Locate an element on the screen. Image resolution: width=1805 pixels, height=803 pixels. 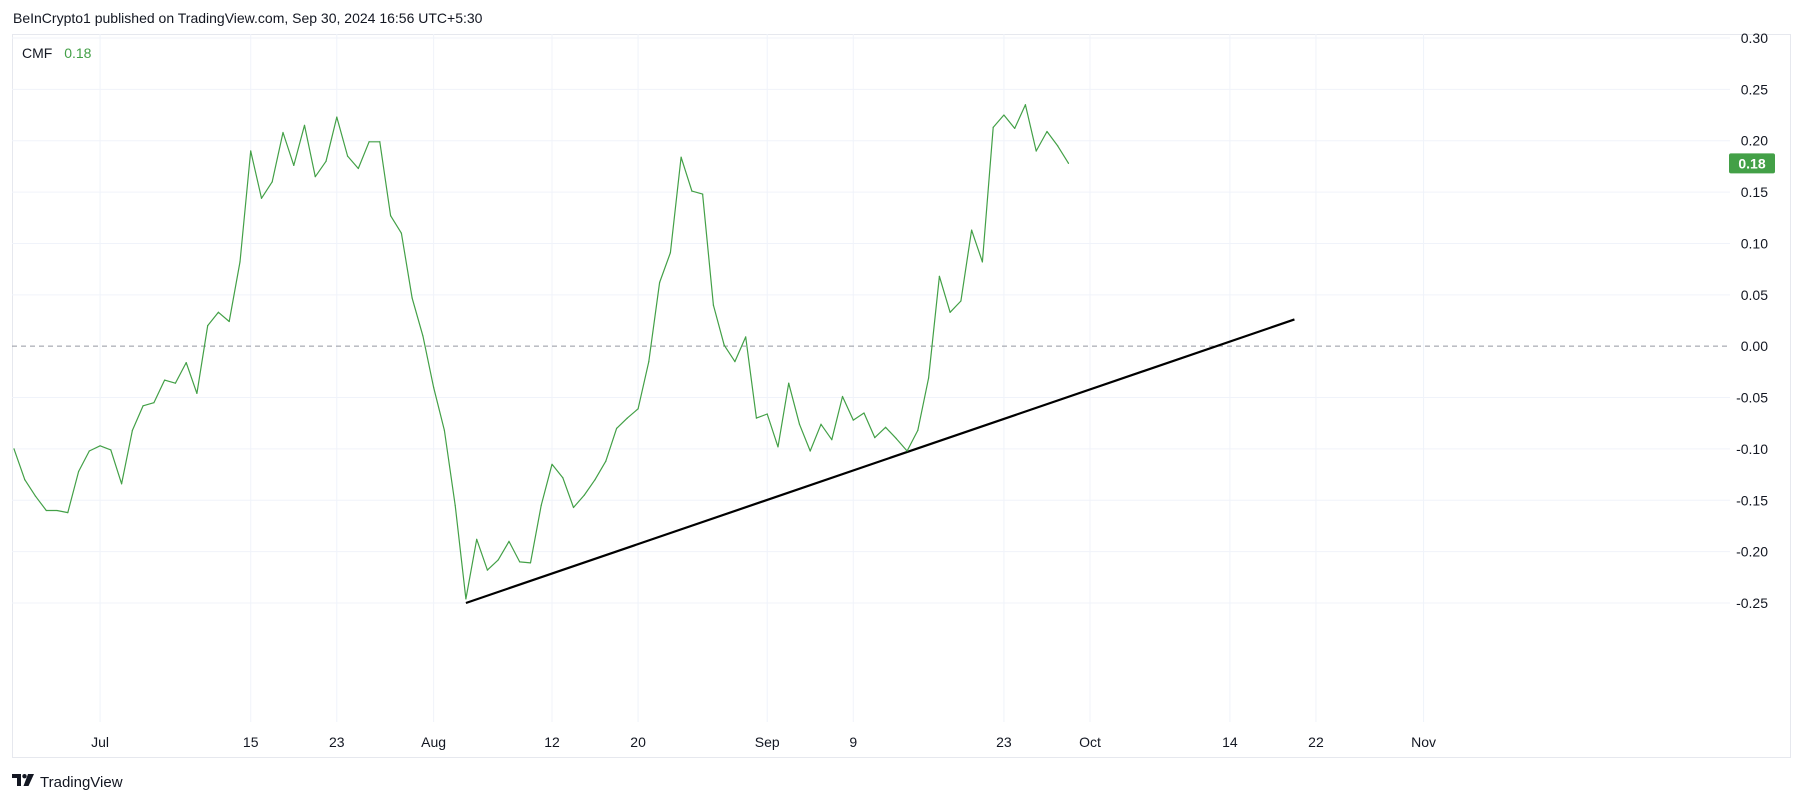
last-value-badge is located at coordinates (1752, 163).